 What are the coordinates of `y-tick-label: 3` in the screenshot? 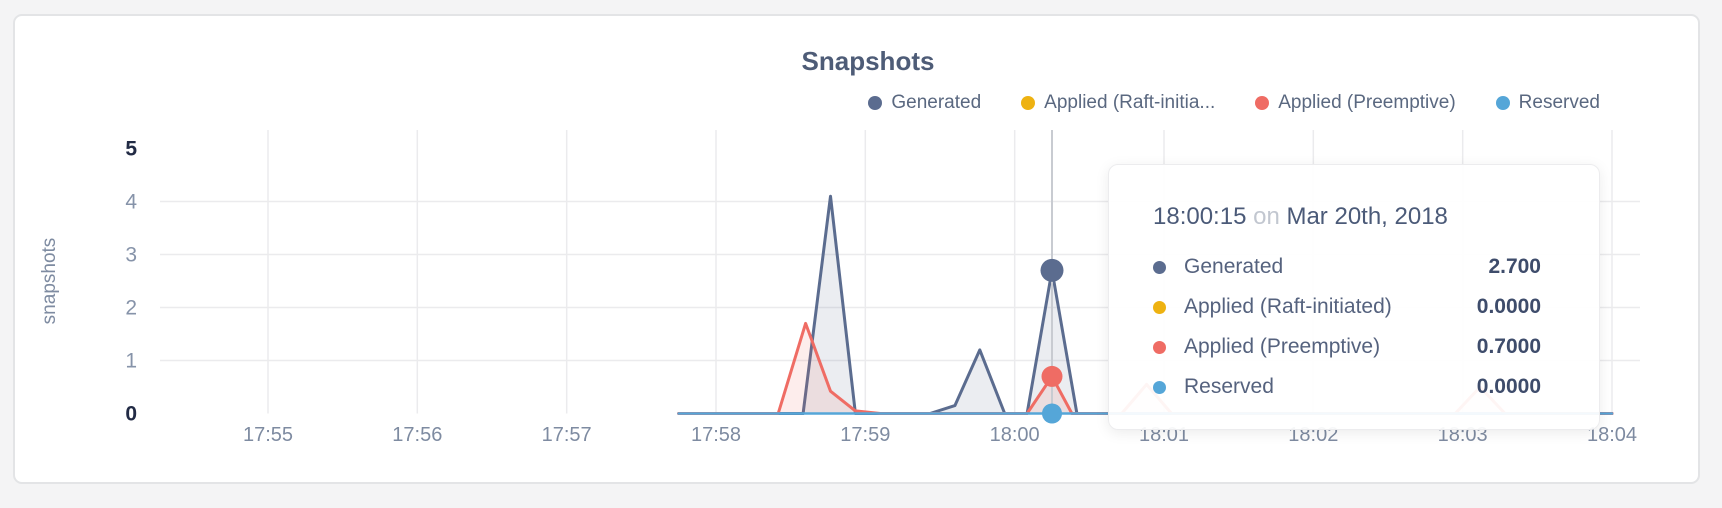 It's located at (131, 255).